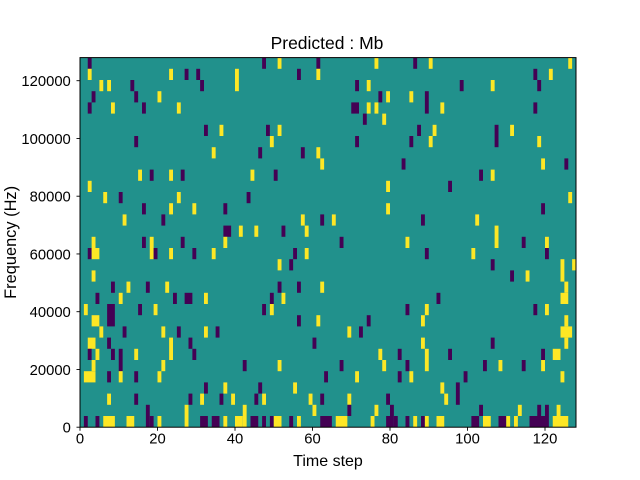 The width and height of the screenshot is (640, 480). I want to click on svg-text: 40, so click(235, 440).